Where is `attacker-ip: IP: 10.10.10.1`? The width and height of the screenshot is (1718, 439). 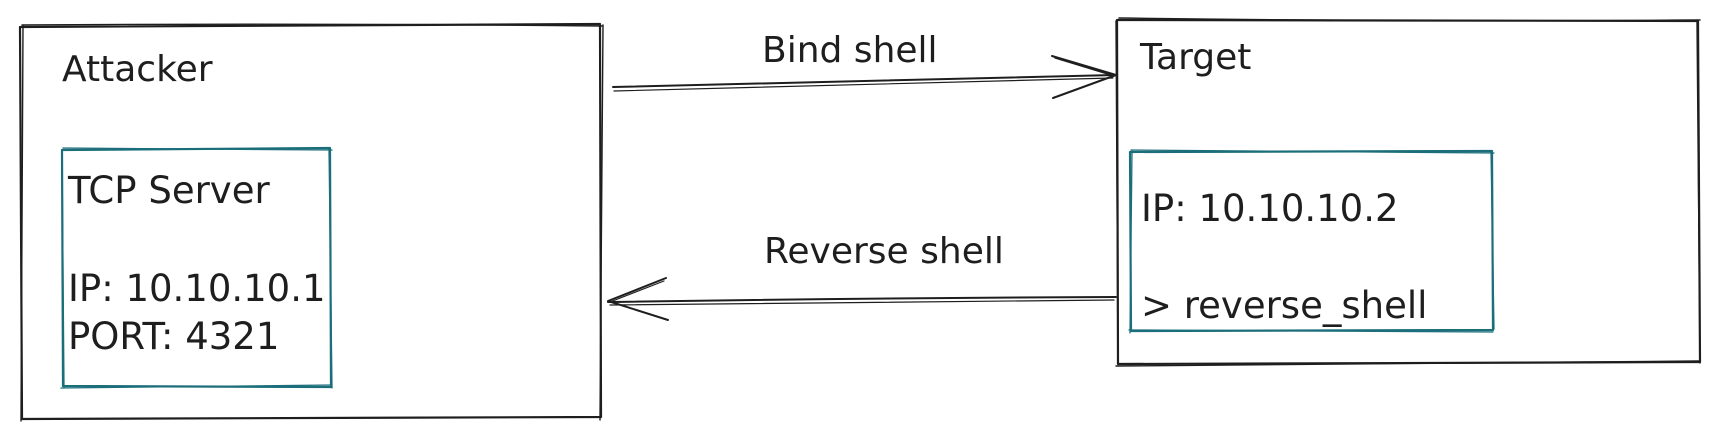 attacker-ip: IP: 10.10.10.1 is located at coordinates (197, 288).